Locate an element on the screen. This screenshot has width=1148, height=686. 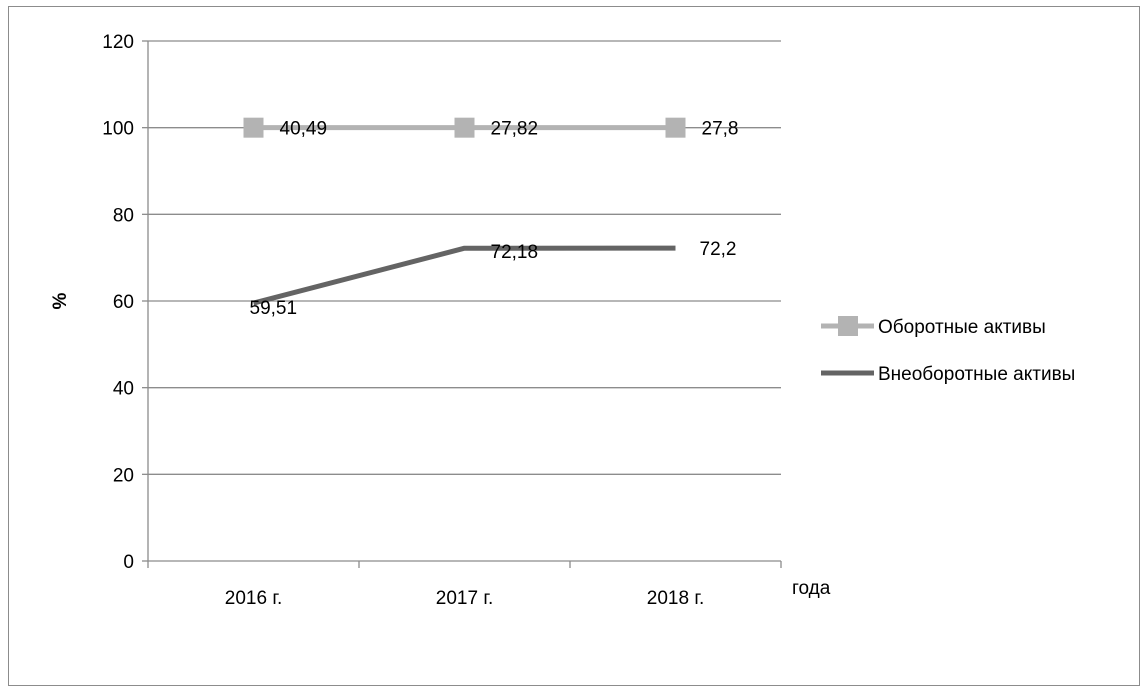
data-label: 27,82 is located at coordinates (515, 129).